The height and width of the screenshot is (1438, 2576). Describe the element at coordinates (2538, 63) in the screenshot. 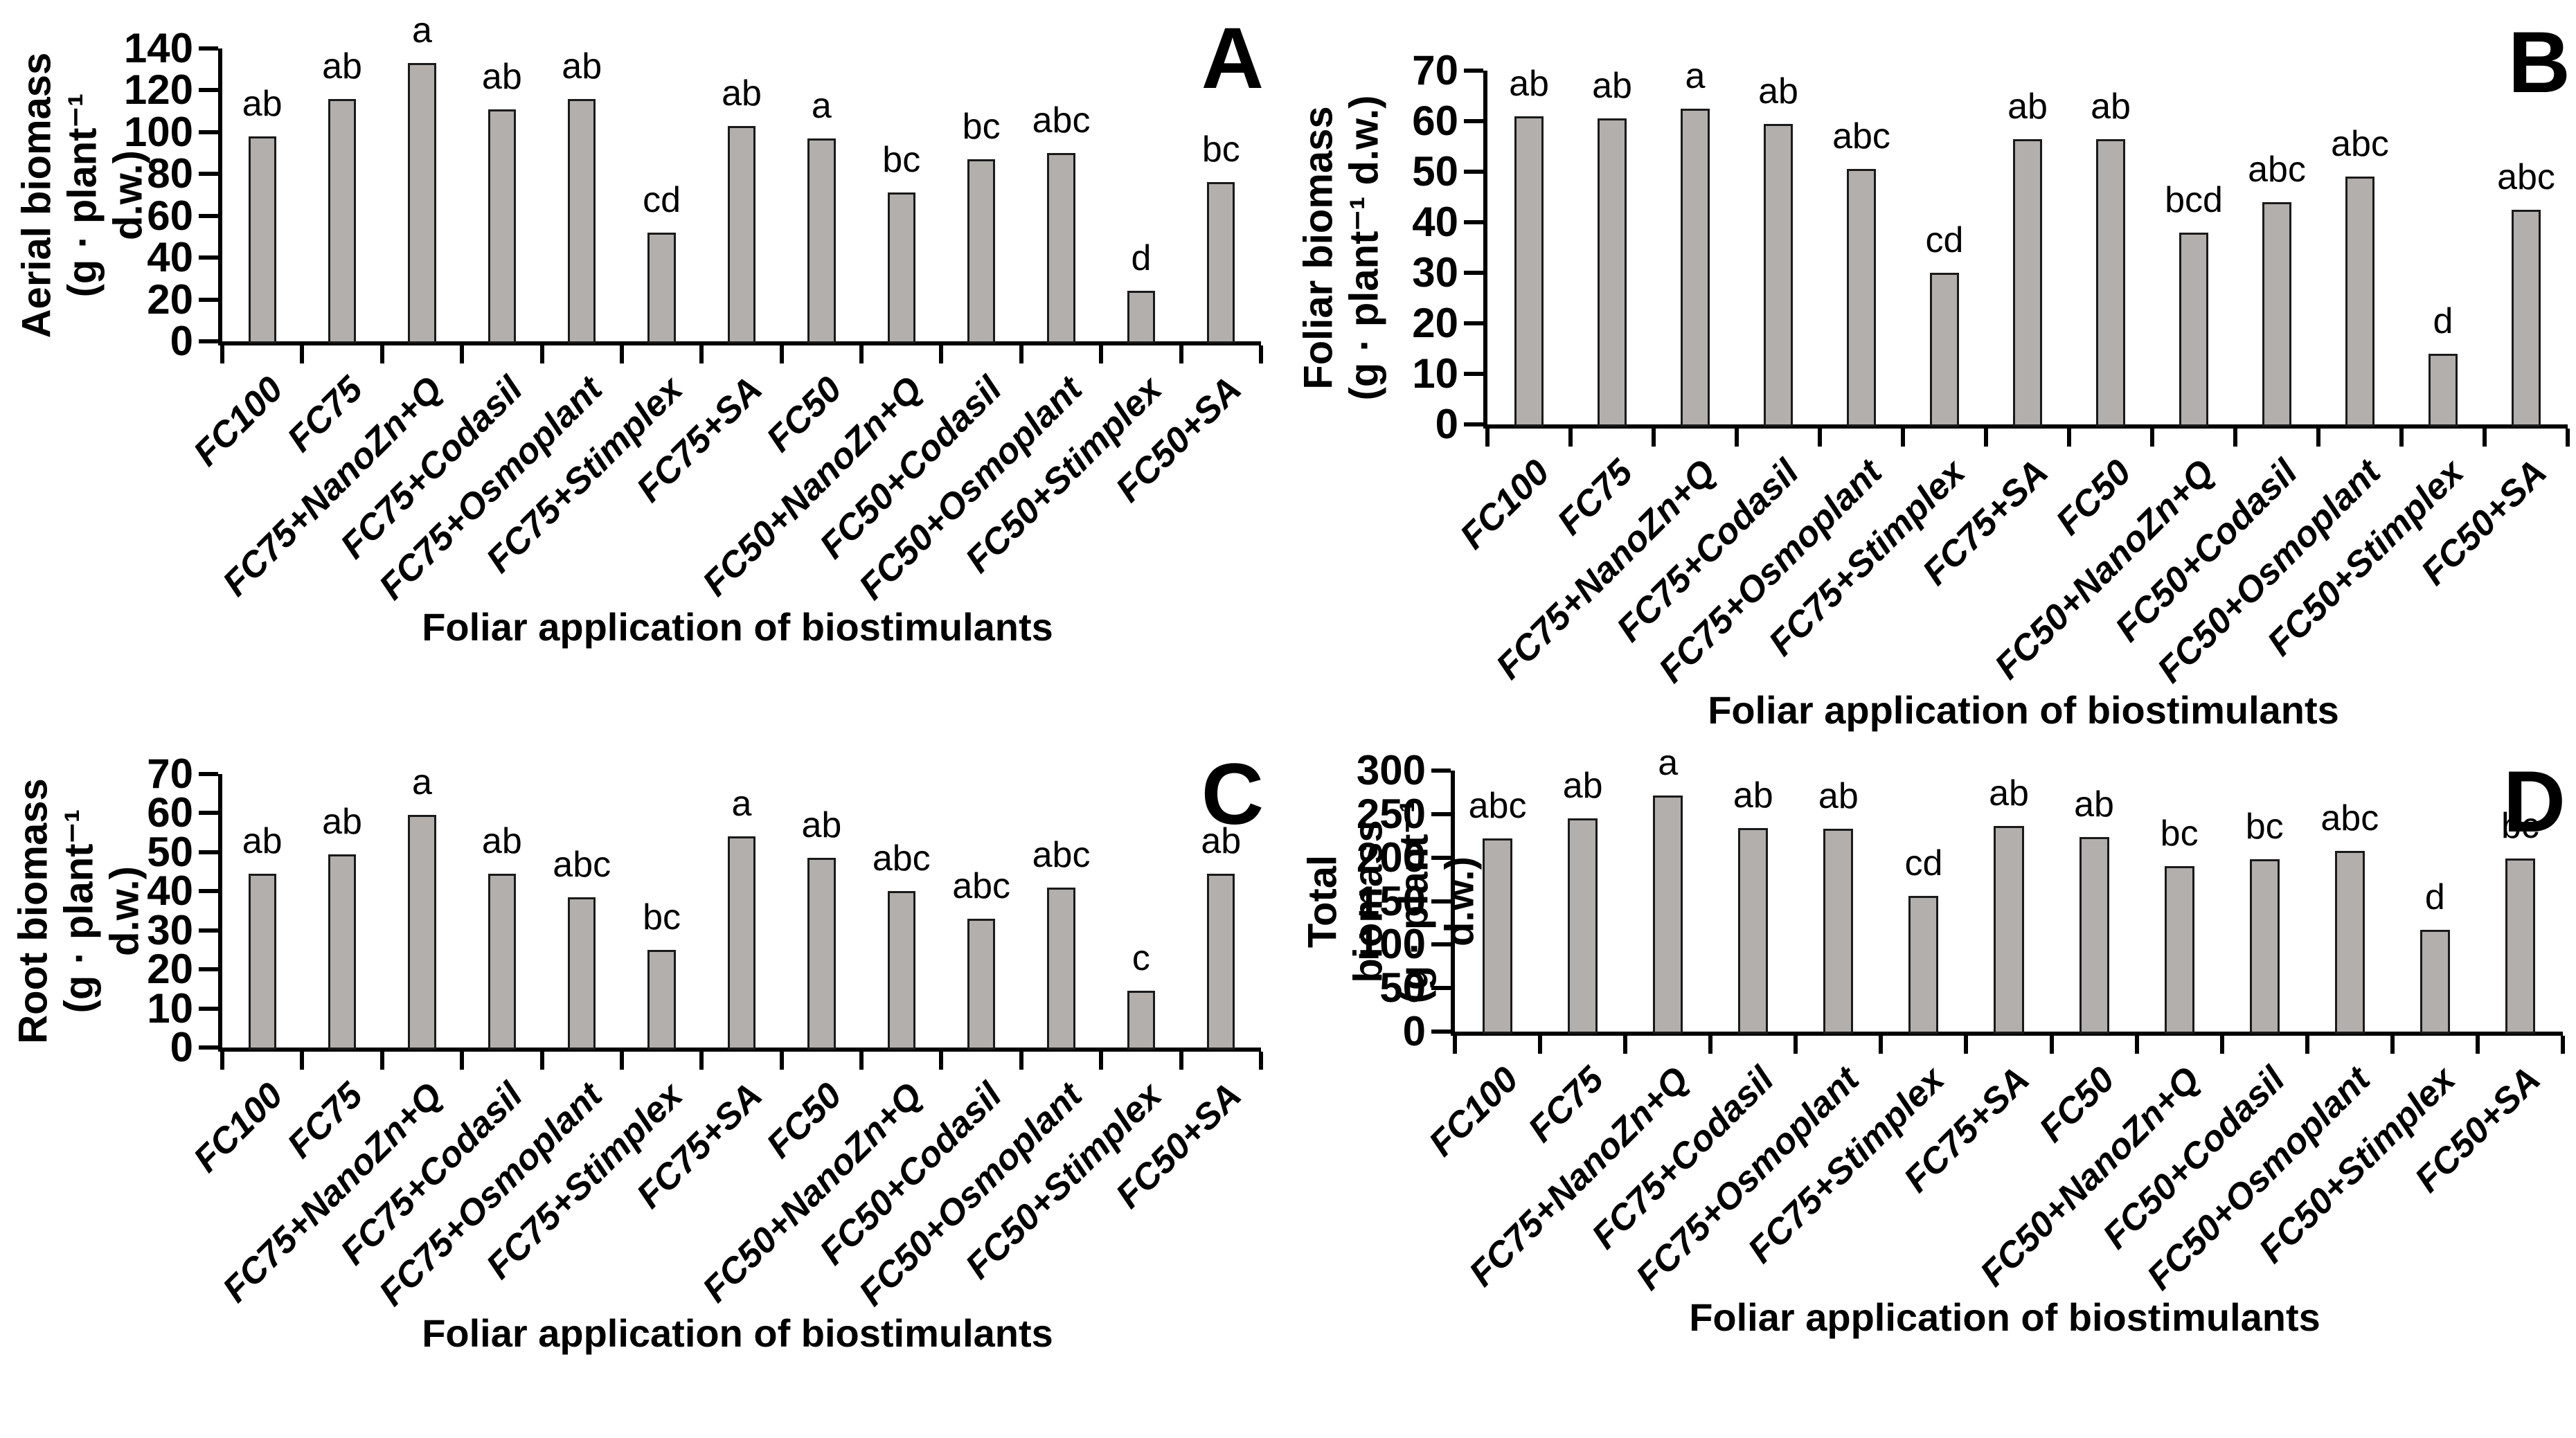

I see `panel-letter: B` at that location.